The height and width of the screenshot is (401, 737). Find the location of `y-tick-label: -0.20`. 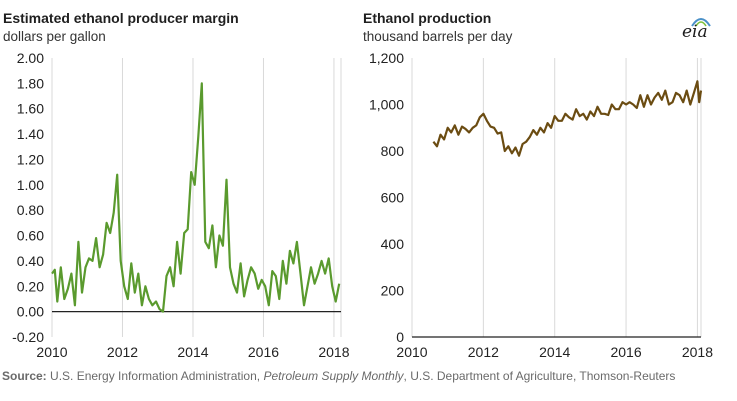

y-tick-label: -0.20 is located at coordinates (28, 337).